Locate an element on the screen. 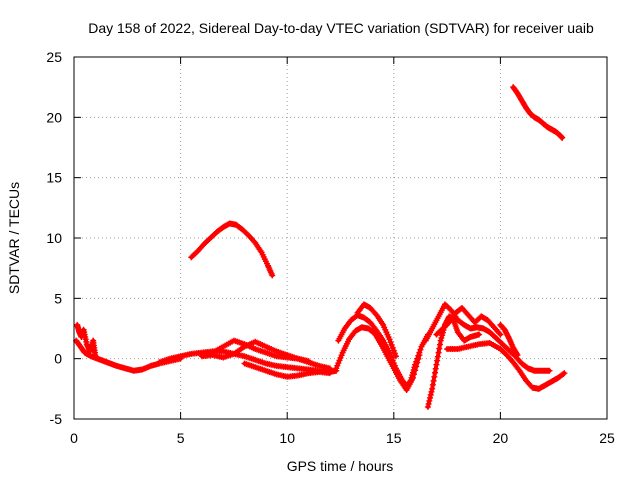 This screenshot has height=480, width=640. series-arc-evening-b is located at coordinates (468, 321).